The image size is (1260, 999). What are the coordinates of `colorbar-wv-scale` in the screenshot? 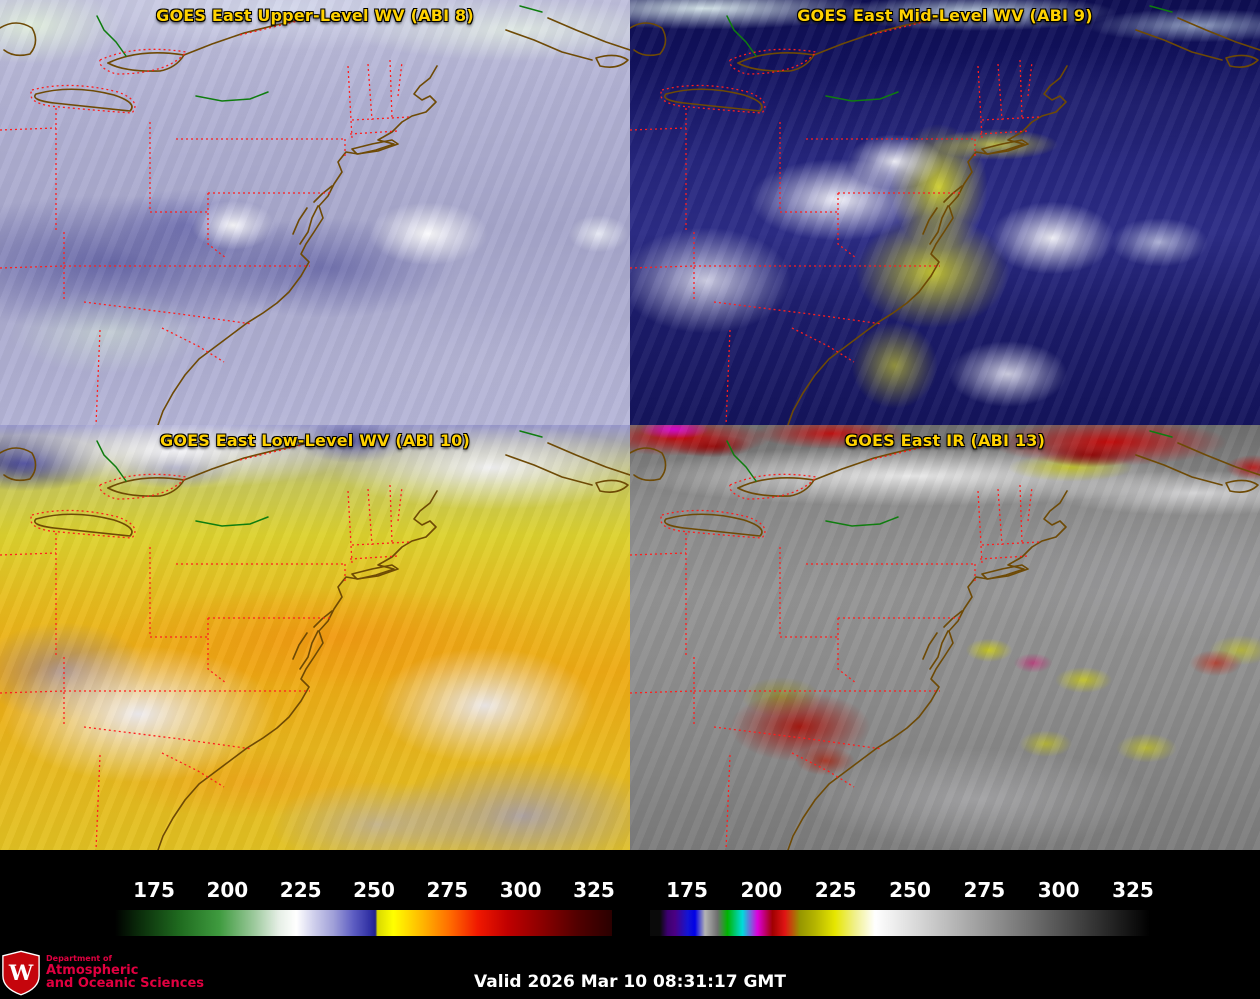 It's located at (363, 923).